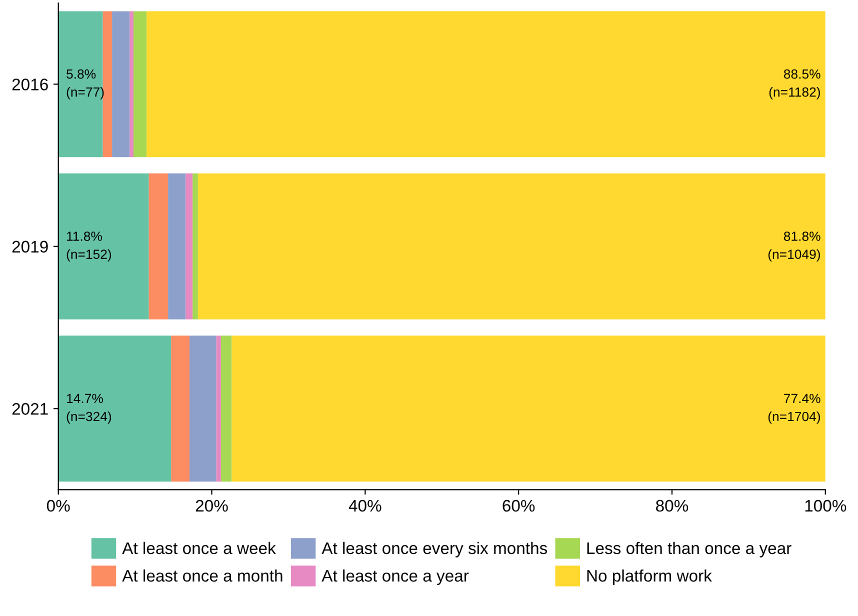 This screenshot has width=858, height=616. Describe the element at coordinates (89, 247) in the screenshot. I see `data-label: 11.8% (n=152)` at that location.